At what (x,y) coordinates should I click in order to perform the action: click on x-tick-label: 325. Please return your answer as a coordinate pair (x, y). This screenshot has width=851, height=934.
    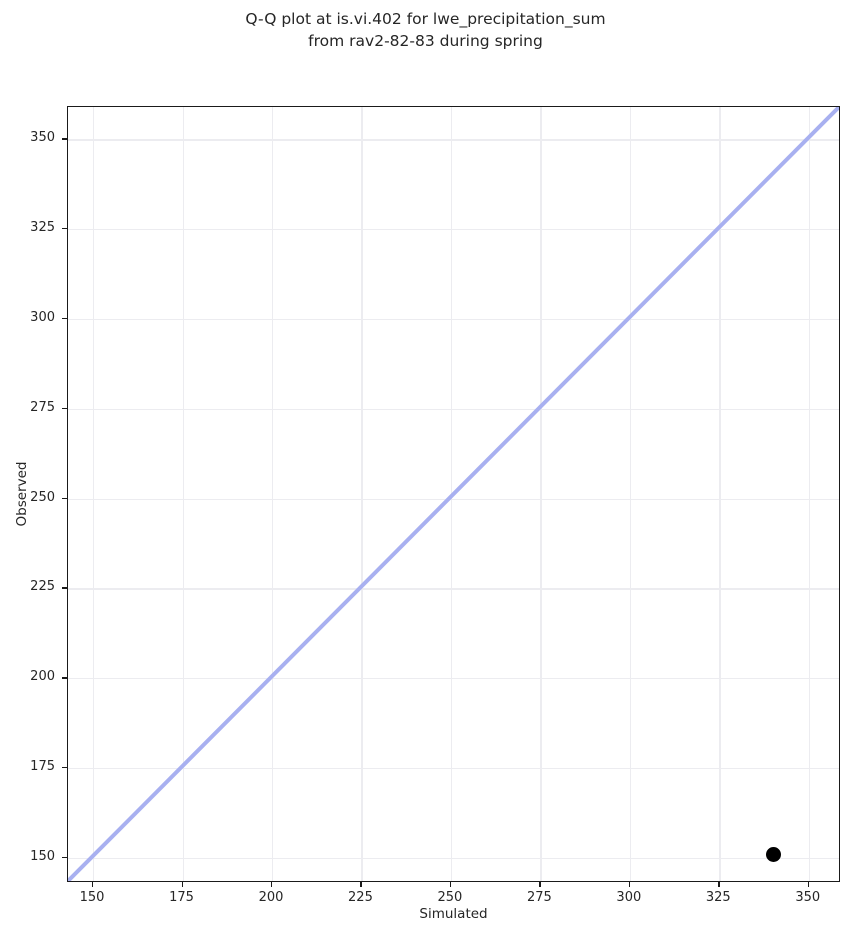
    Looking at the image, I should click on (718, 897).